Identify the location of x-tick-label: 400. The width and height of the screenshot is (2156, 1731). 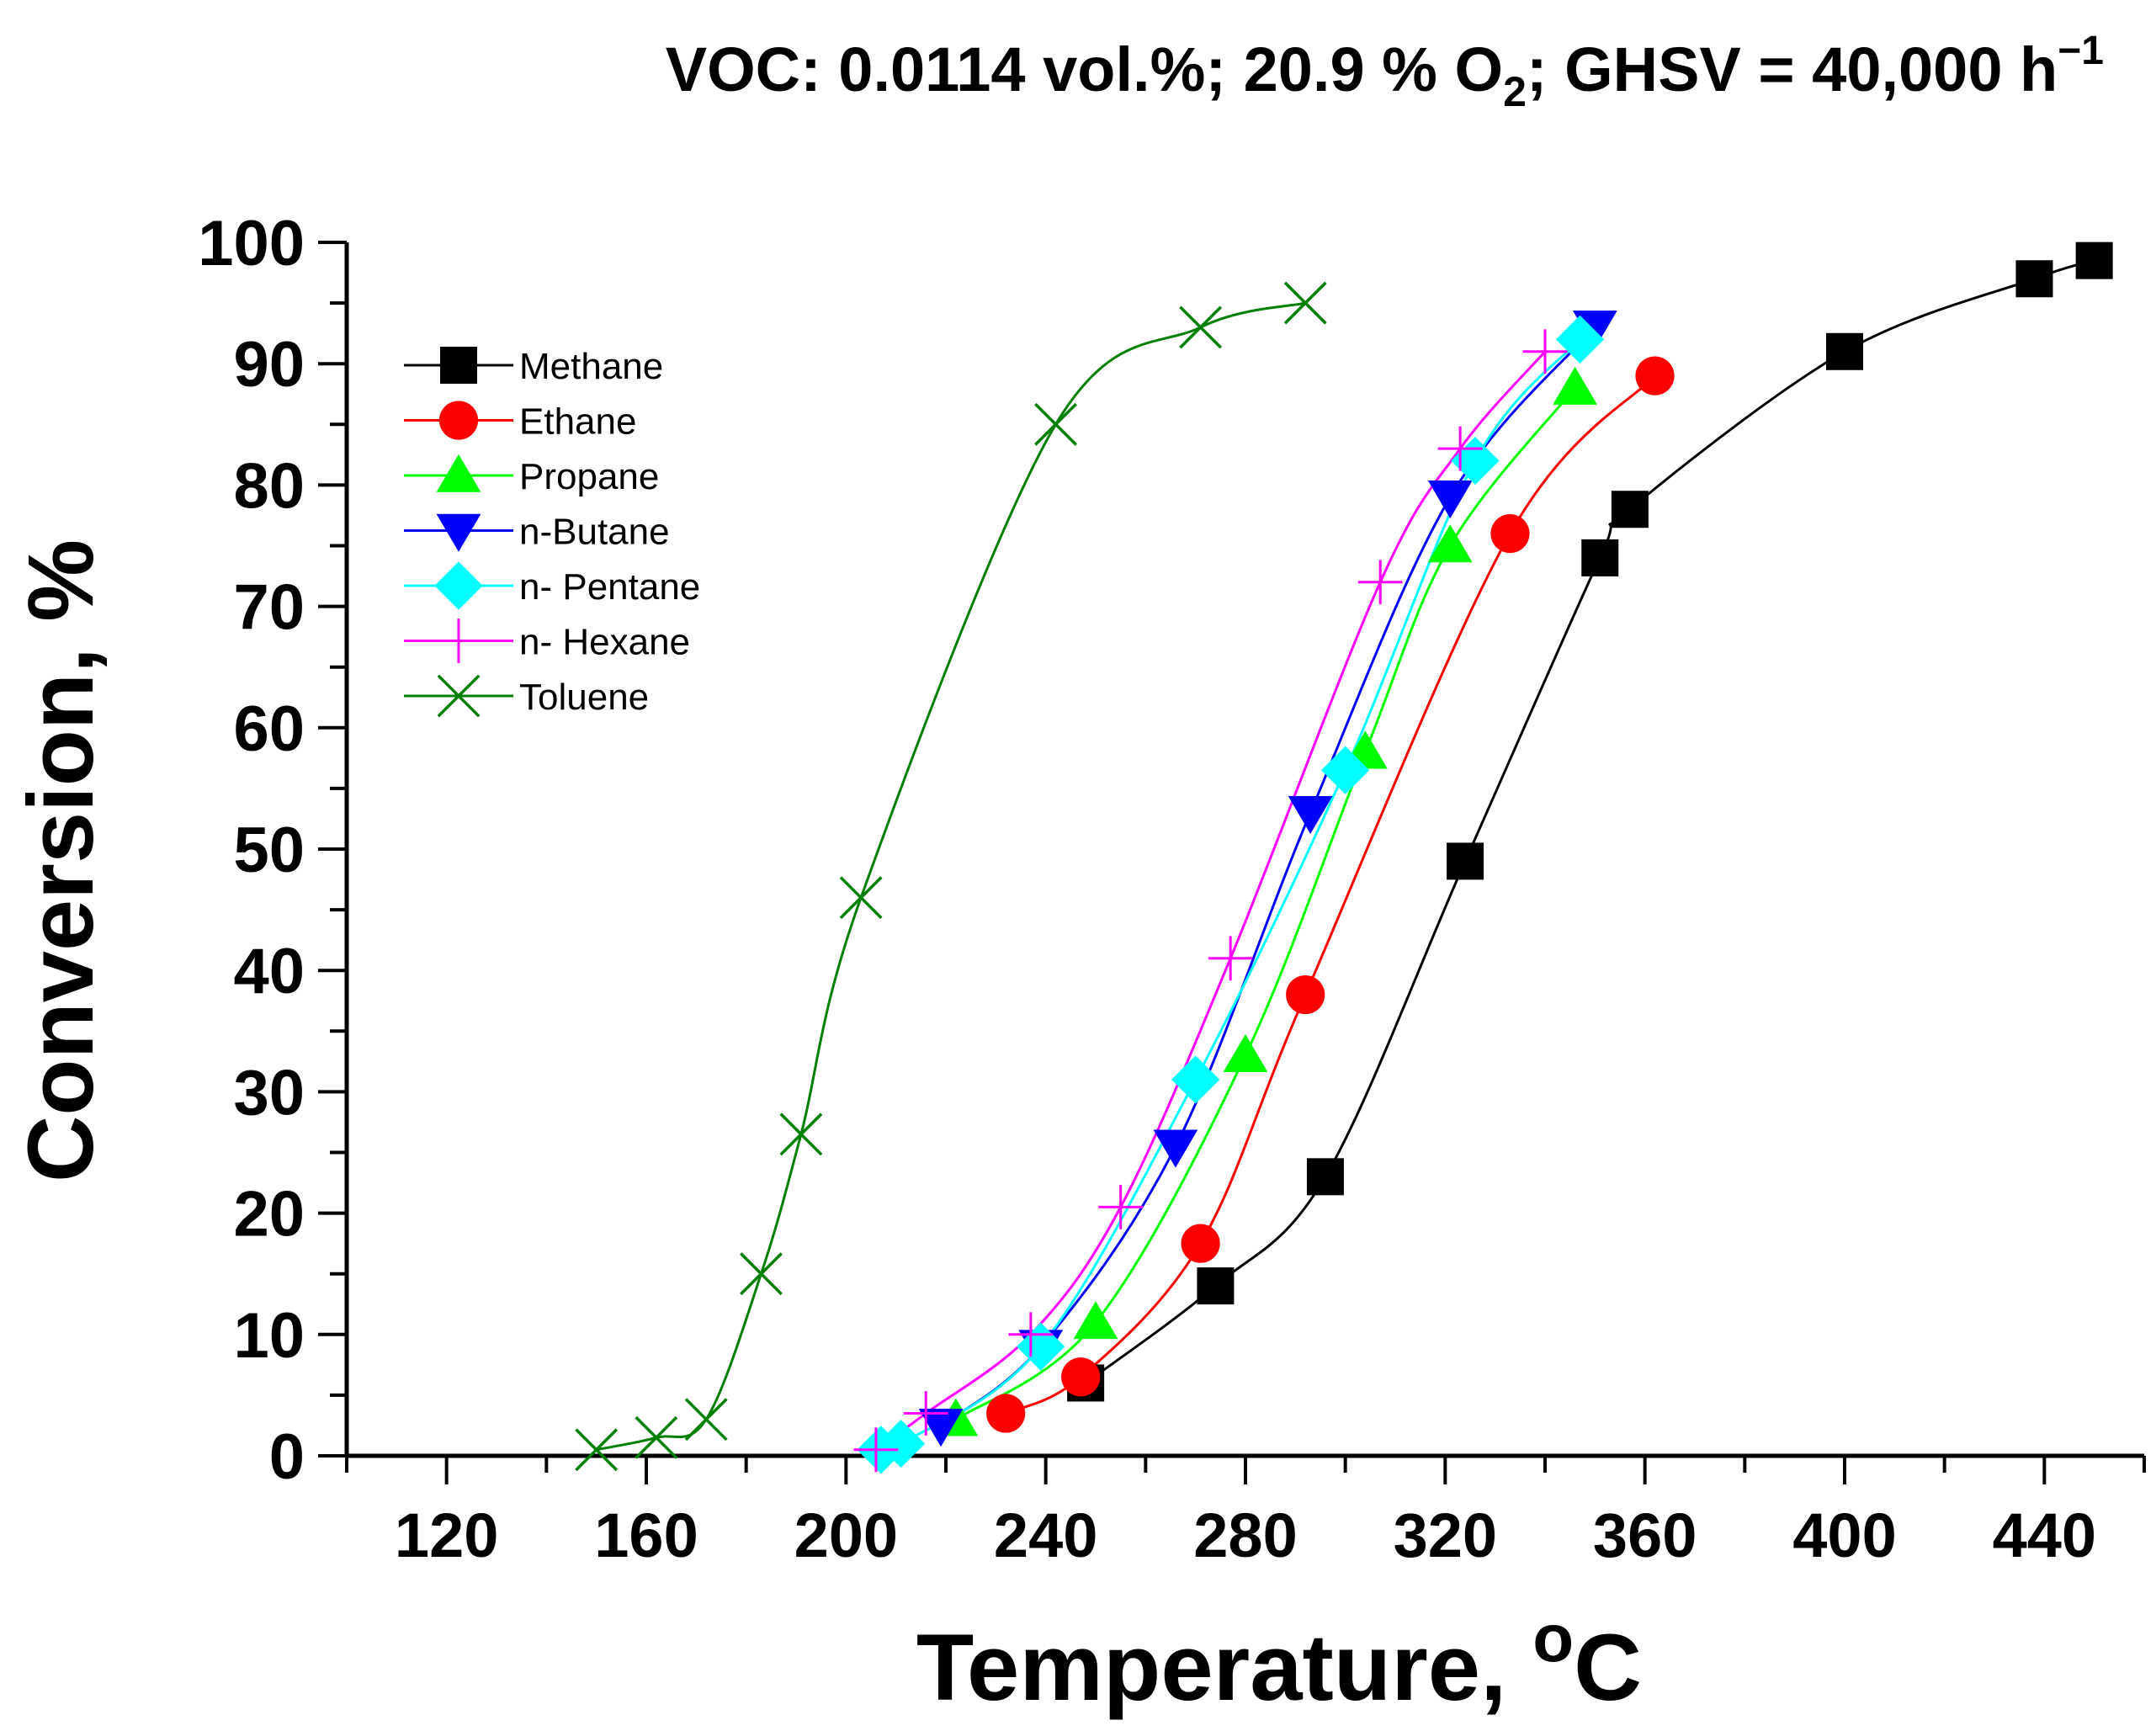
(1844, 1535).